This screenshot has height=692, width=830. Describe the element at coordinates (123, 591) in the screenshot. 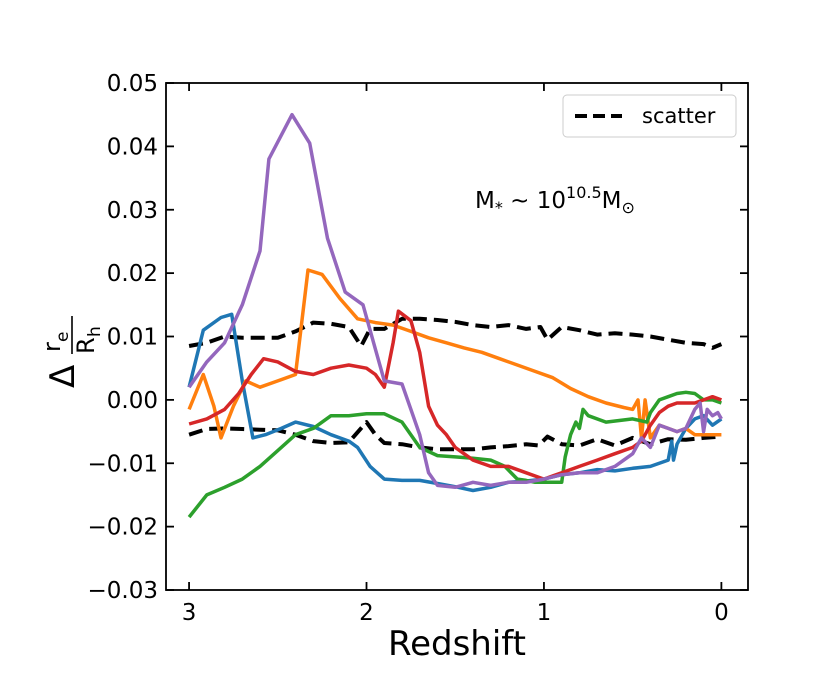

I see `y-tick-label: −0.03` at that location.